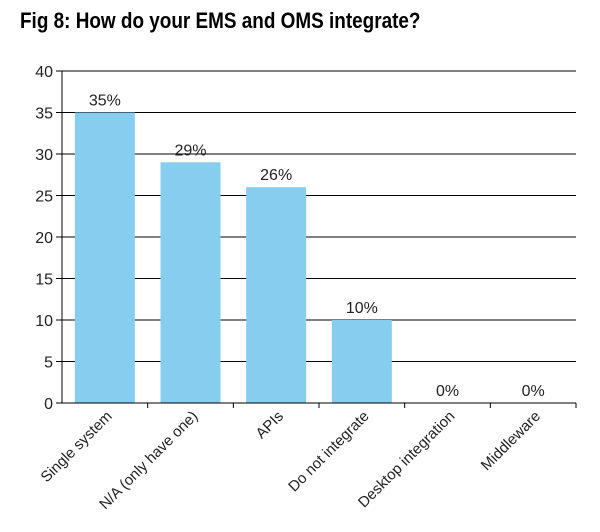  Describe the element at coordinates (44, 238) in the screenshot. I see `y-tick-label: 20` at that location.